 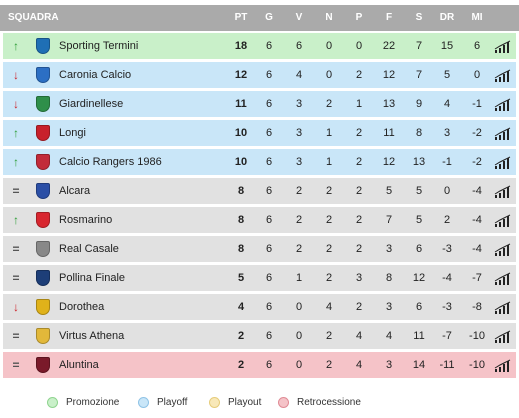 What do you see at coordinates (72, 133) in the screenshot?
I see `team-name: Longi` at bounding box center [72, 133].